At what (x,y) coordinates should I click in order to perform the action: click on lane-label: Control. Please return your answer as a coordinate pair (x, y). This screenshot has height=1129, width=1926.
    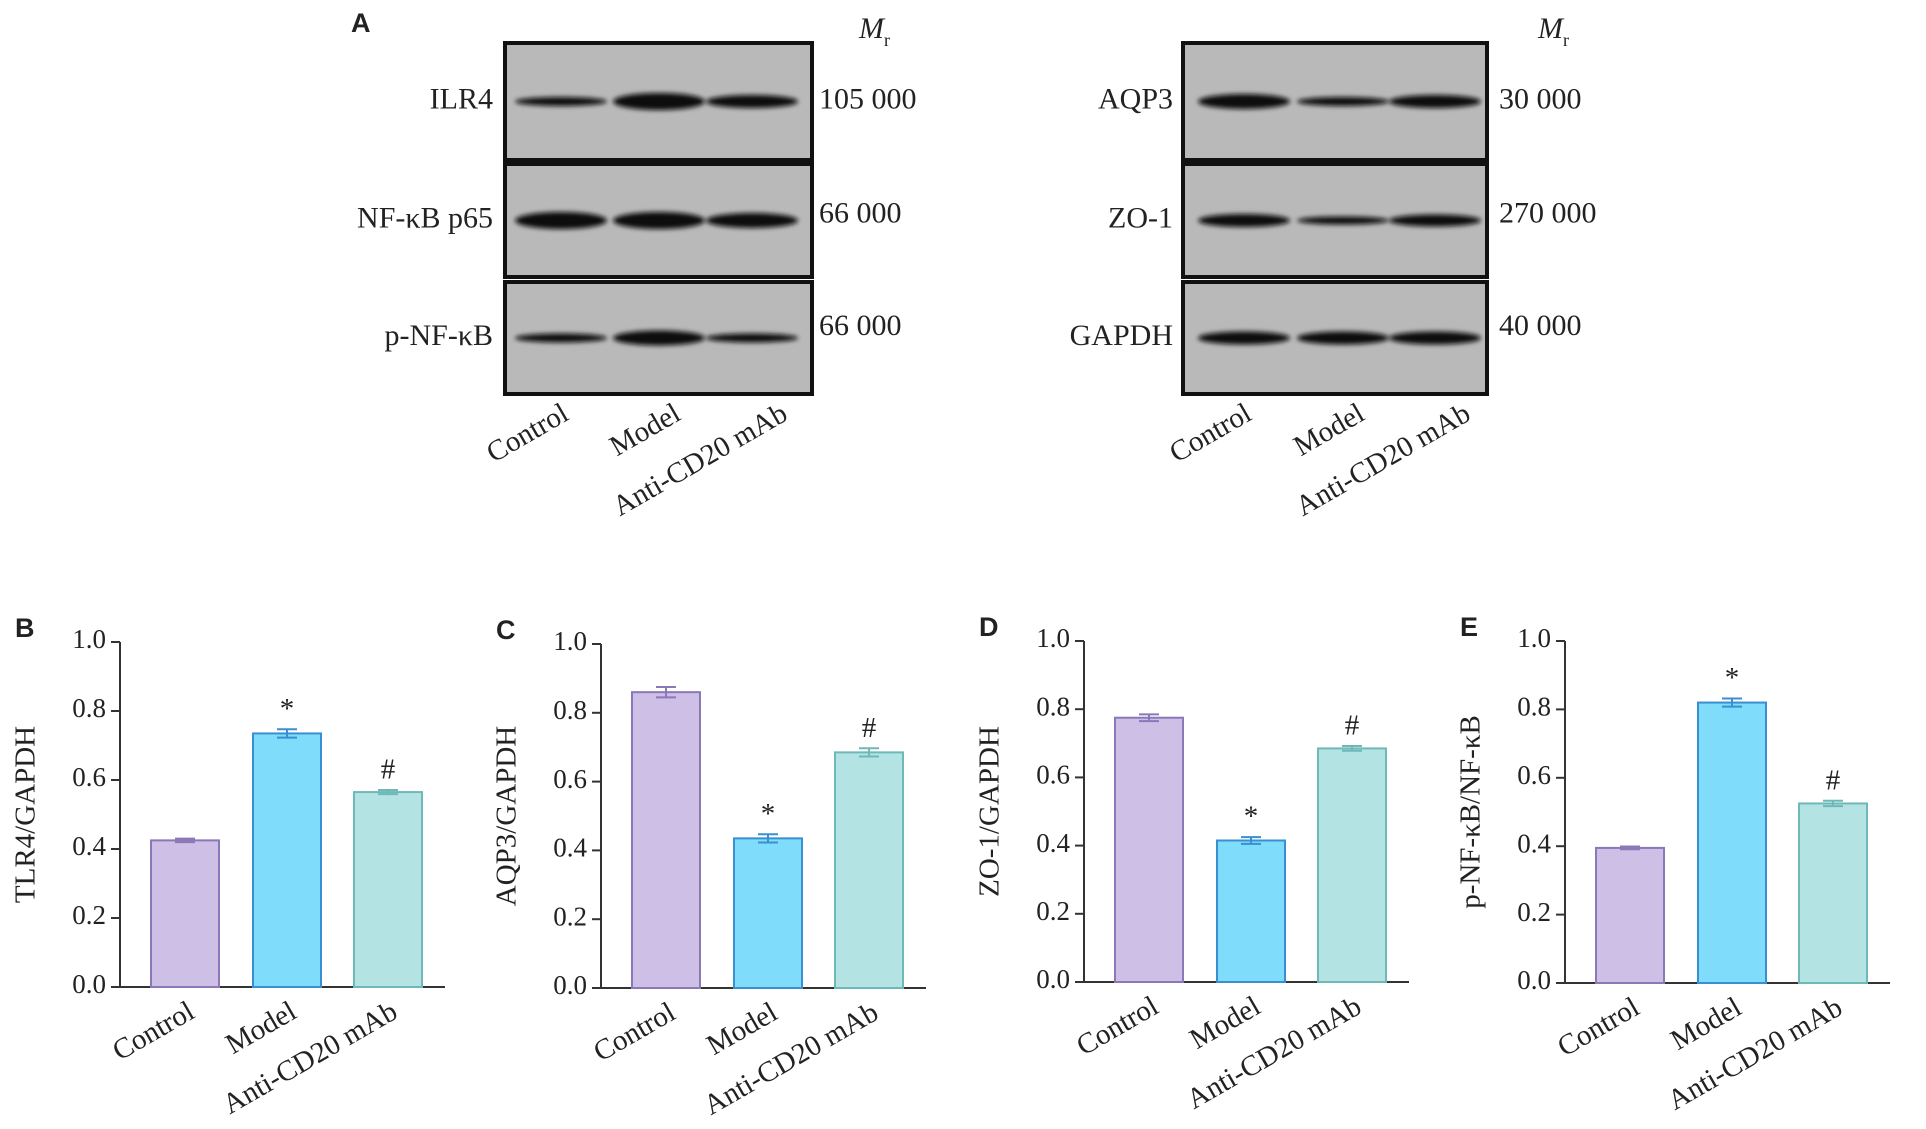
    Looking at the image, I should click on (1210, 433).